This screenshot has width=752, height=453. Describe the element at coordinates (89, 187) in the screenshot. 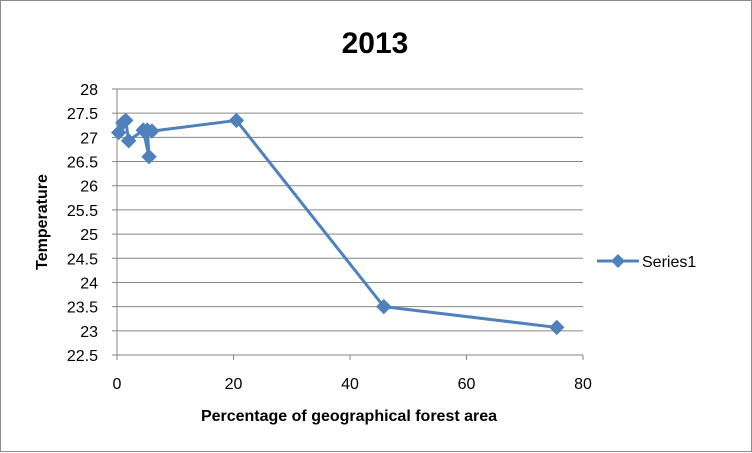

I see `y-tick-label: 26` at that location.